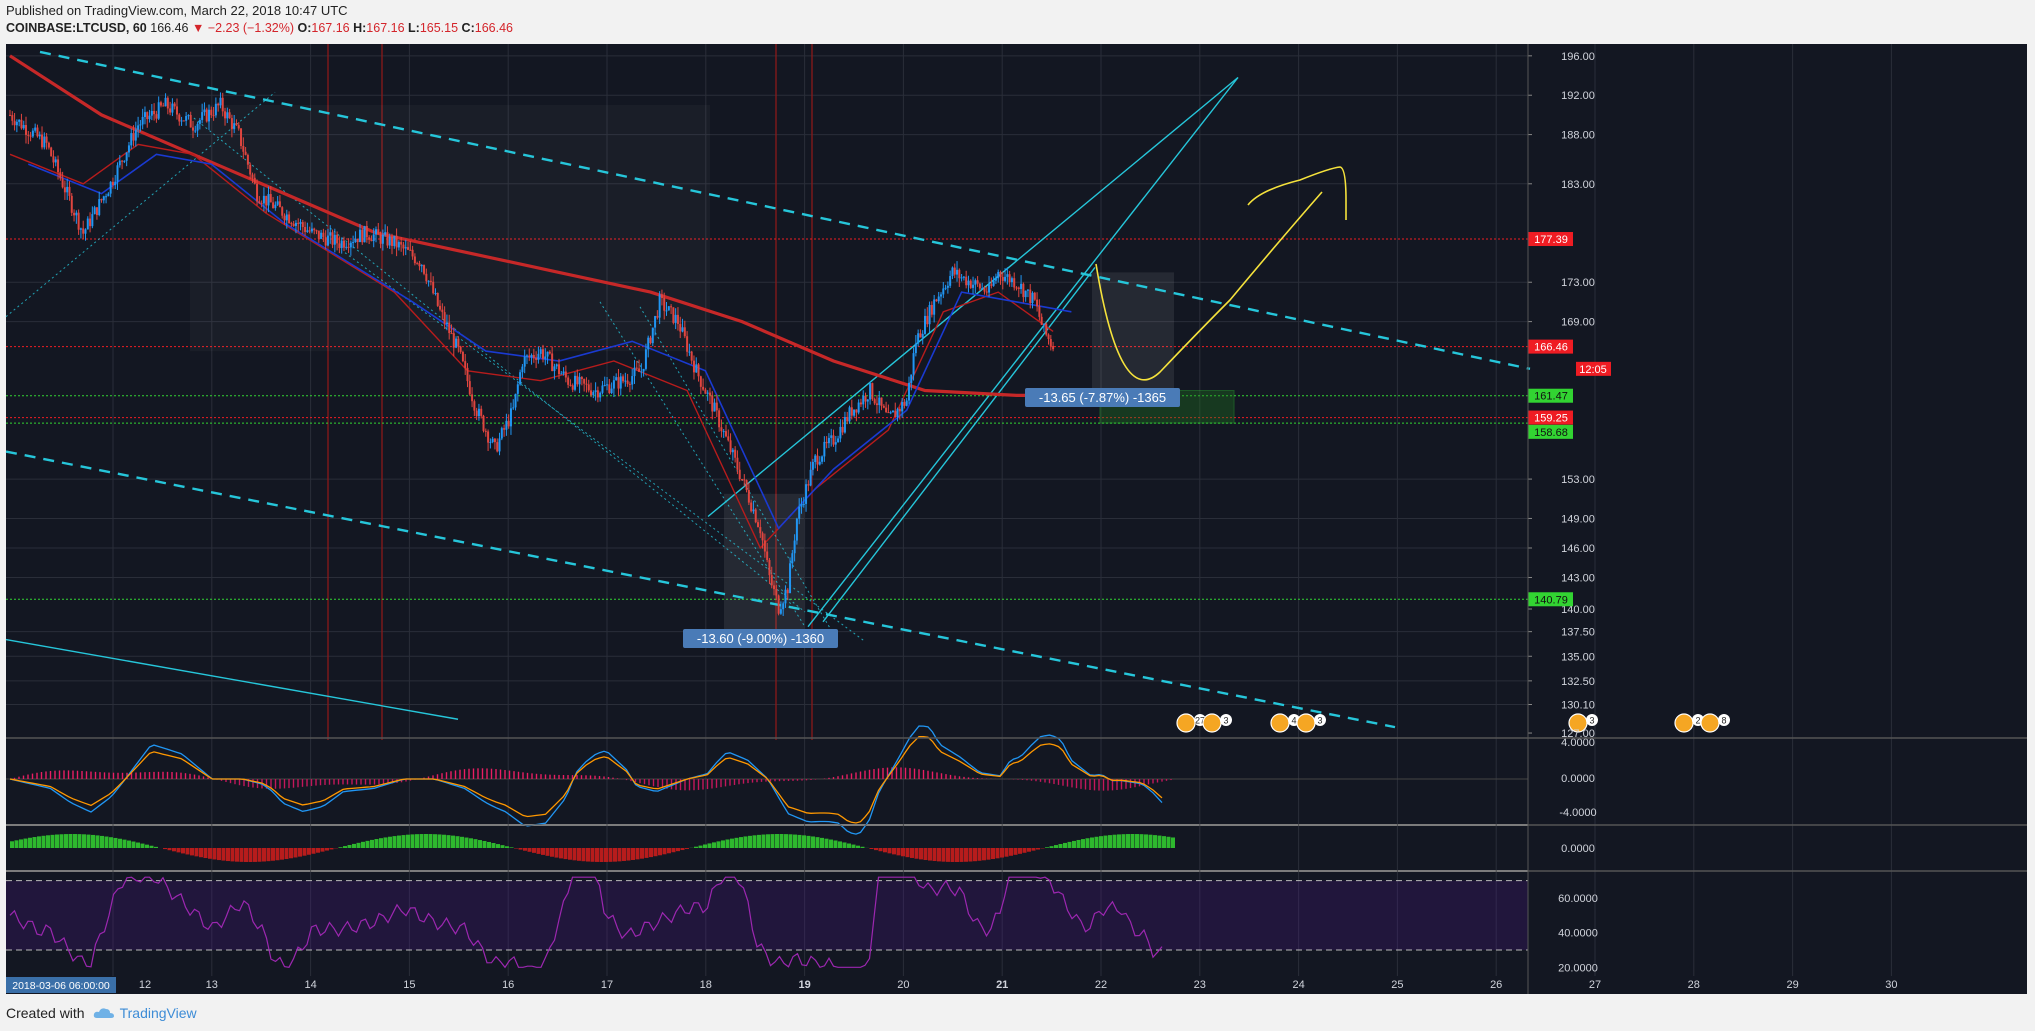 The image size is (2035, 1031). What do you see at coordinates (1551, 240) in the screenshot?
I see `price-marker-text: 177.39` at bounding box center [1551, 240].